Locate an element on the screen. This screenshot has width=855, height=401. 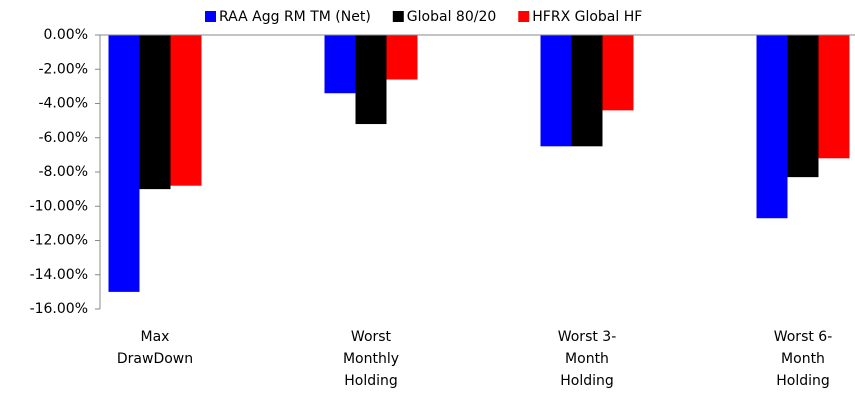
legend-label: HFRX Global HF is located at coordinates (587, 17).